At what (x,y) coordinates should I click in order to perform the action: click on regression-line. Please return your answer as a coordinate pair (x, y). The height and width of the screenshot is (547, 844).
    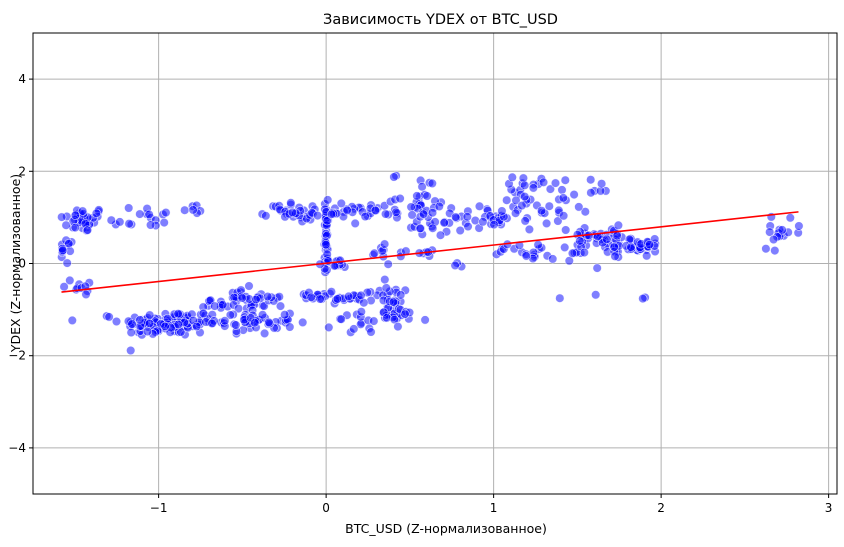
    Looking at the image, I should click on (430, 252).